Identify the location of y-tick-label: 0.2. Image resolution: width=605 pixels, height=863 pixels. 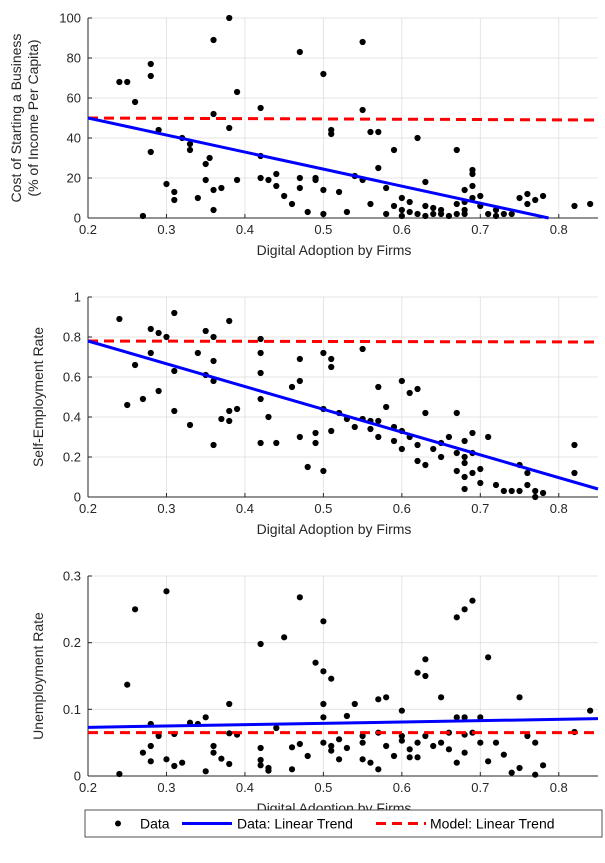
(72, 642).